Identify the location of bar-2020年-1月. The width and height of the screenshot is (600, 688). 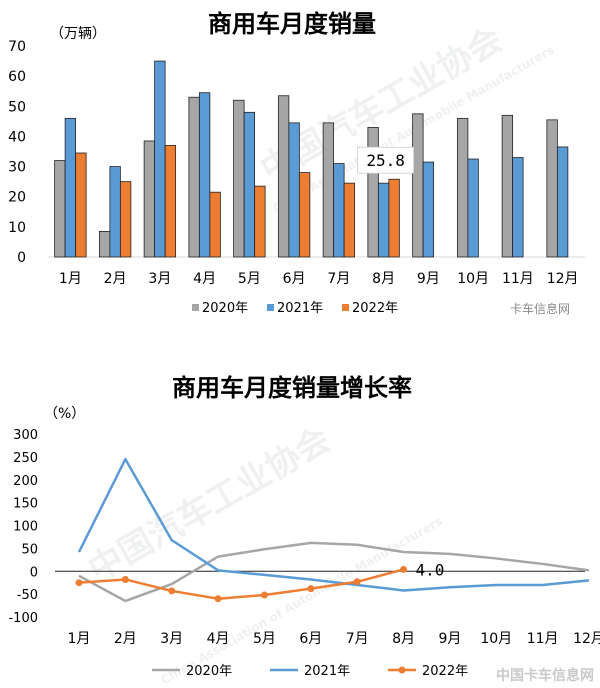
(60, 209).